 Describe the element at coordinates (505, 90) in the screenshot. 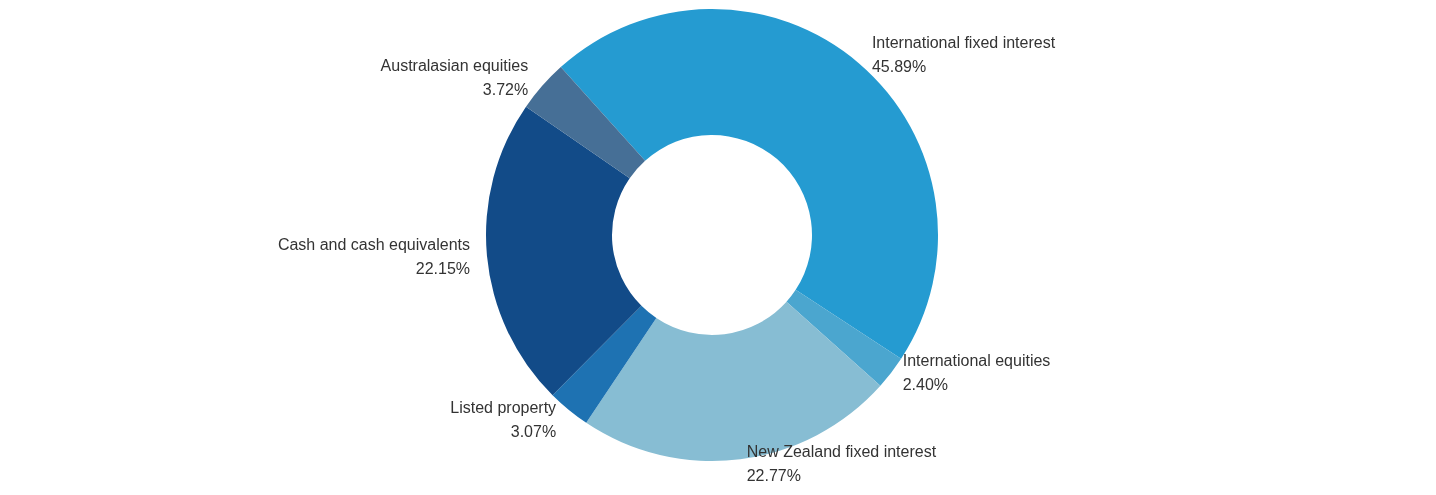

I see `data-label: 3.72%` at that location.